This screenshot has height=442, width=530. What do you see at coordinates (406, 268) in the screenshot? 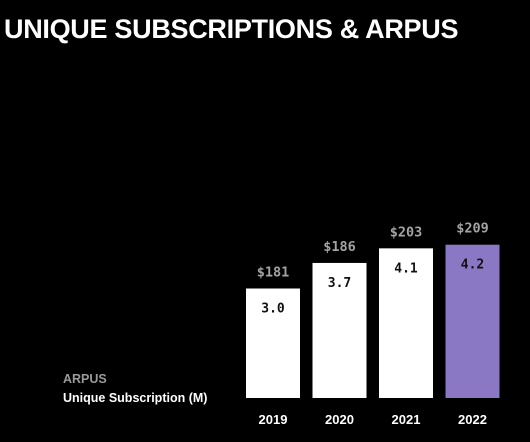
I see `bar-value-label-2021: 4.1` at bounding box center [406, 268].